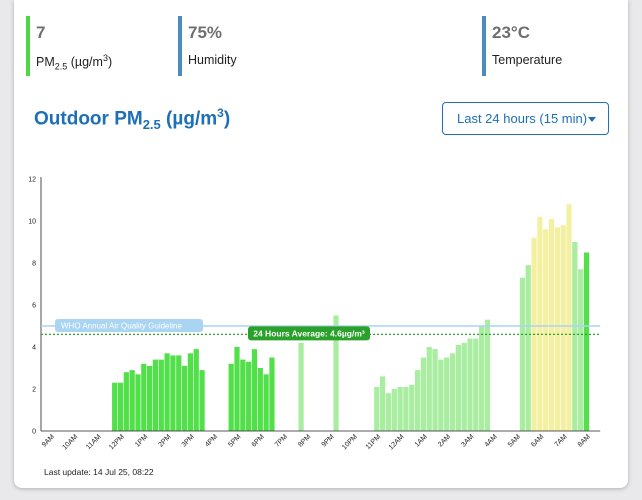 Image resolution: width=642 pixels, height=500 pixels. I want to click on stat-temperature-value: 23°C, so click(511, 32).